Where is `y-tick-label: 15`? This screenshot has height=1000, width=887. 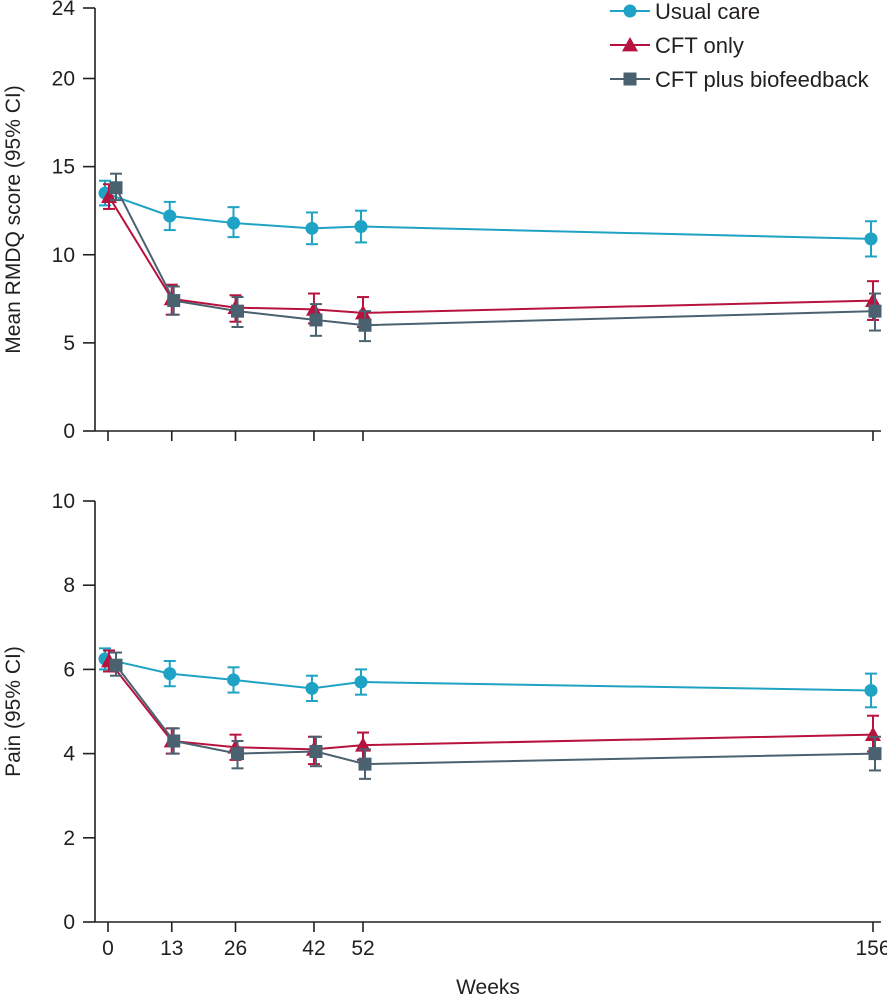
y-tick-label: 15 is located at coordinates (63, 167).